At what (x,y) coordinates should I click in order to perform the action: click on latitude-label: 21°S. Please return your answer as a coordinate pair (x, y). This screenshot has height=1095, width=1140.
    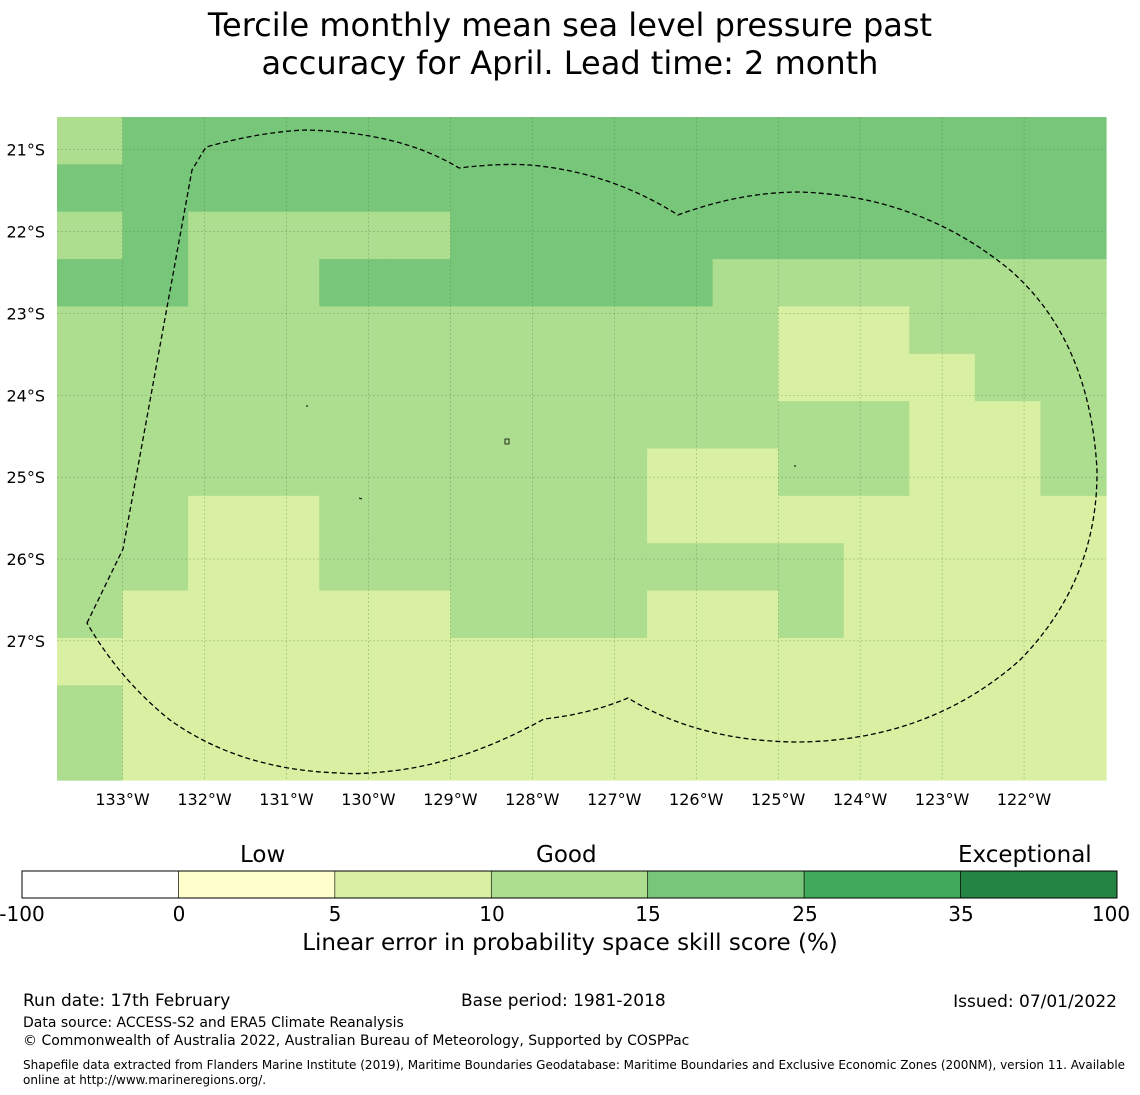
    Looking at the image, I should click on (25, 150).